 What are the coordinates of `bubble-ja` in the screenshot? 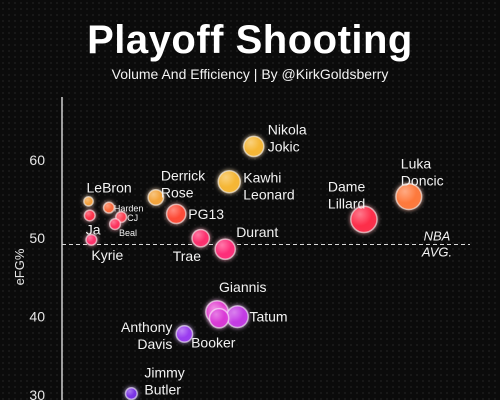 It's located at (89, 215).